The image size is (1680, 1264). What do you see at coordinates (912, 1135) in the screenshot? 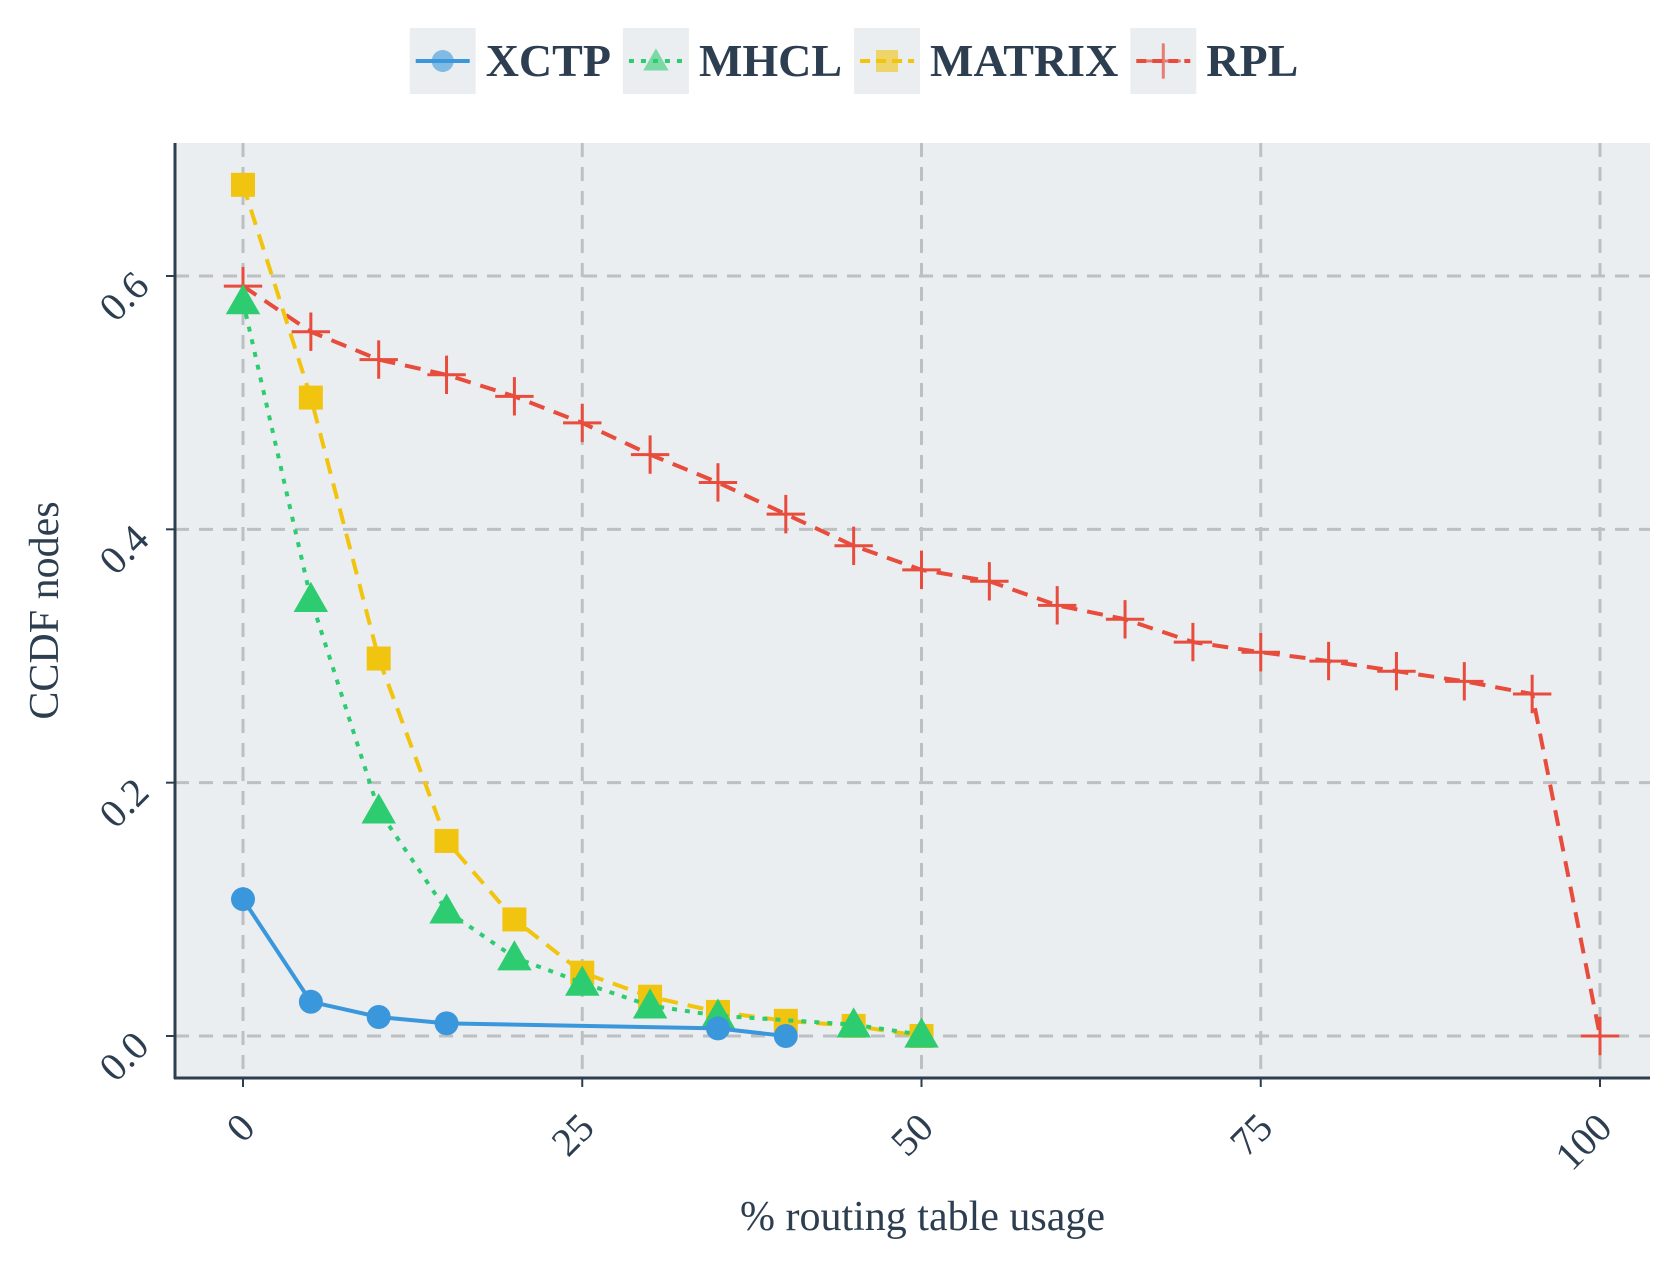
I see `x-tick-label: 50` at bounding box center [912, 1135].